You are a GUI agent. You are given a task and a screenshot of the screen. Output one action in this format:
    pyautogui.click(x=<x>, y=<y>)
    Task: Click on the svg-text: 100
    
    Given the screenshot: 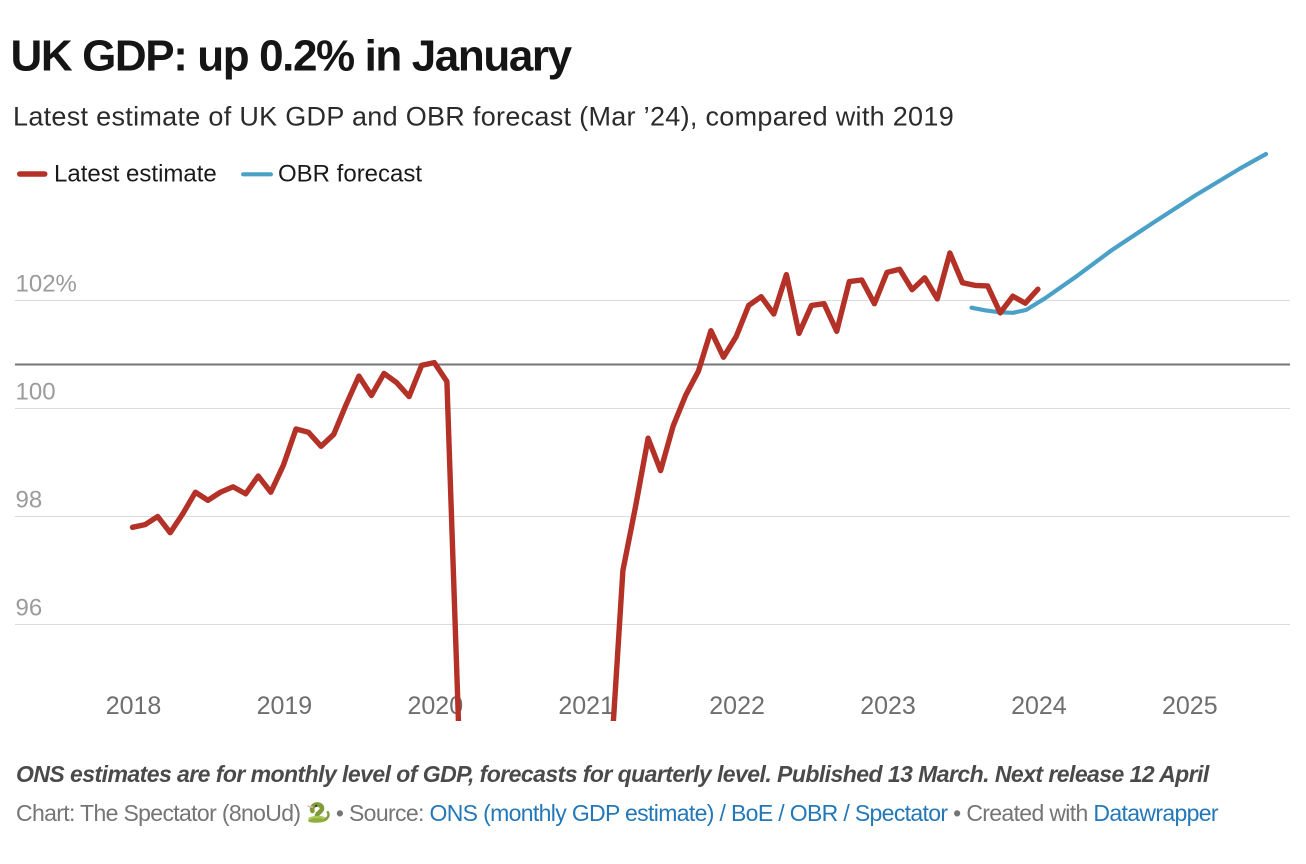 What is the action you would take?
    pyautogui.click(x=36, y=392)
    